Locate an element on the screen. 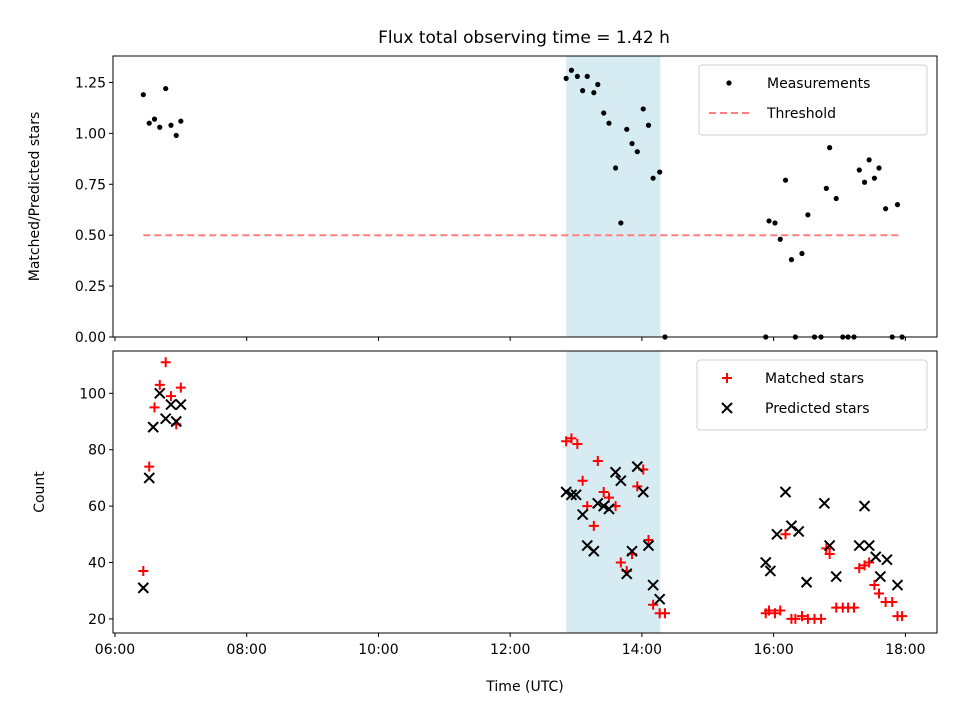  counts-legend: Matched stars Predicted stars is located at coordinates (812, 395).